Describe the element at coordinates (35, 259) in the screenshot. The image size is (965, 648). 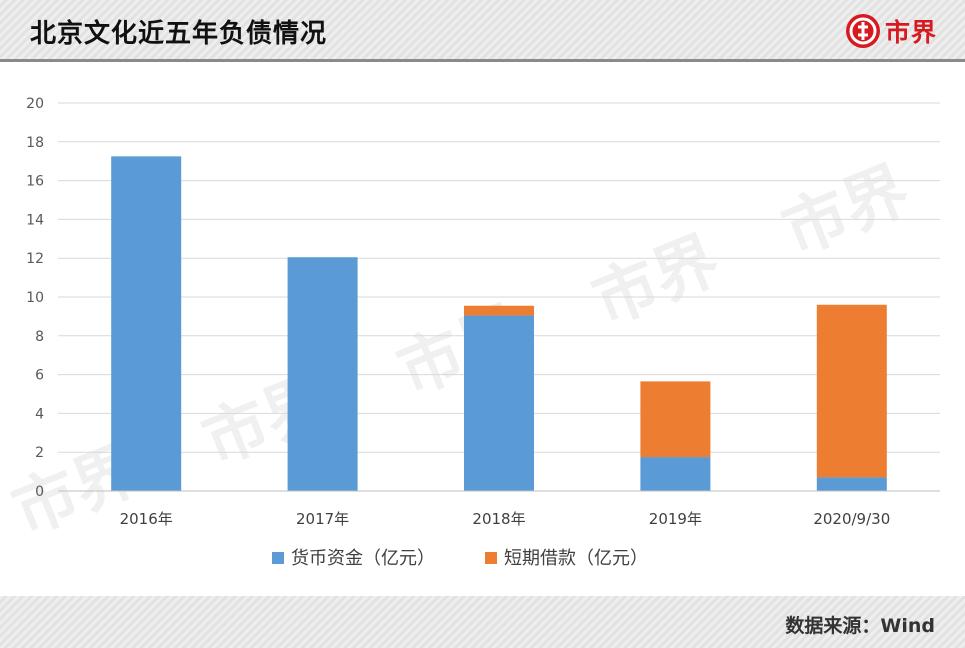
I see `y-tick-label: 12` at that location.